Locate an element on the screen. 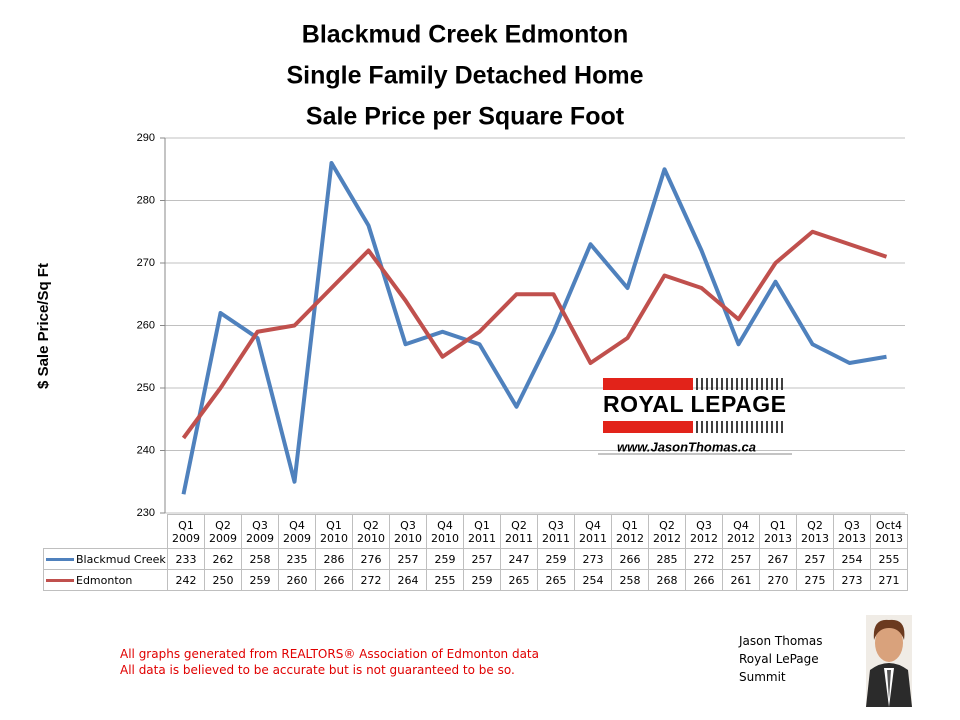 The width and height of the screenshot is (960, 720). y-axis-label: $ Sale Price/Sq Ft is located at coordinates (43, 326).